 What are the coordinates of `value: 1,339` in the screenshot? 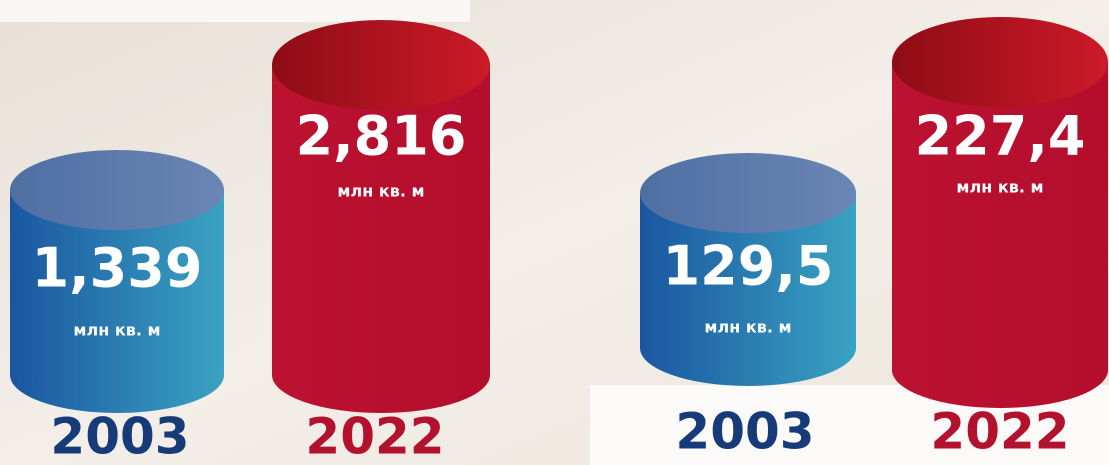 It's located at (117, 268).